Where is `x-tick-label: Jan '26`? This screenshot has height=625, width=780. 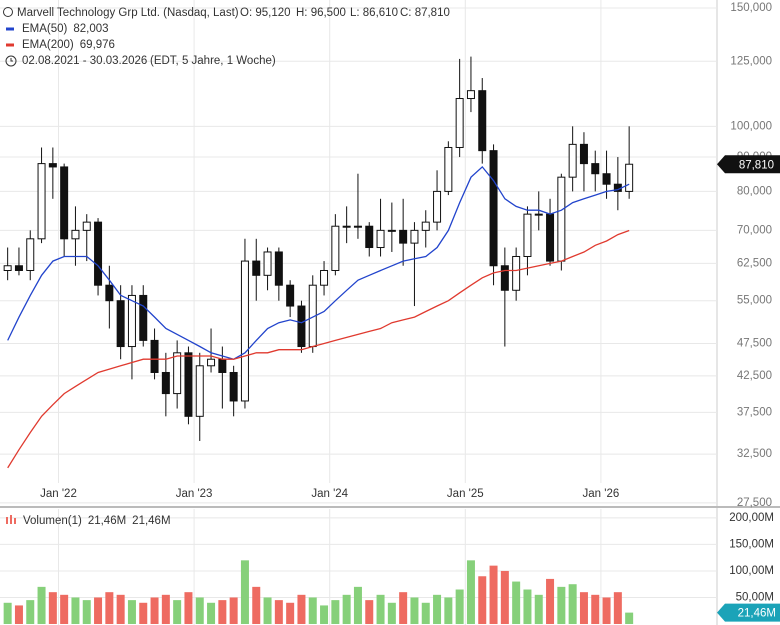
x-tick-label: Jan '26 is located at coordinates (601, 494).